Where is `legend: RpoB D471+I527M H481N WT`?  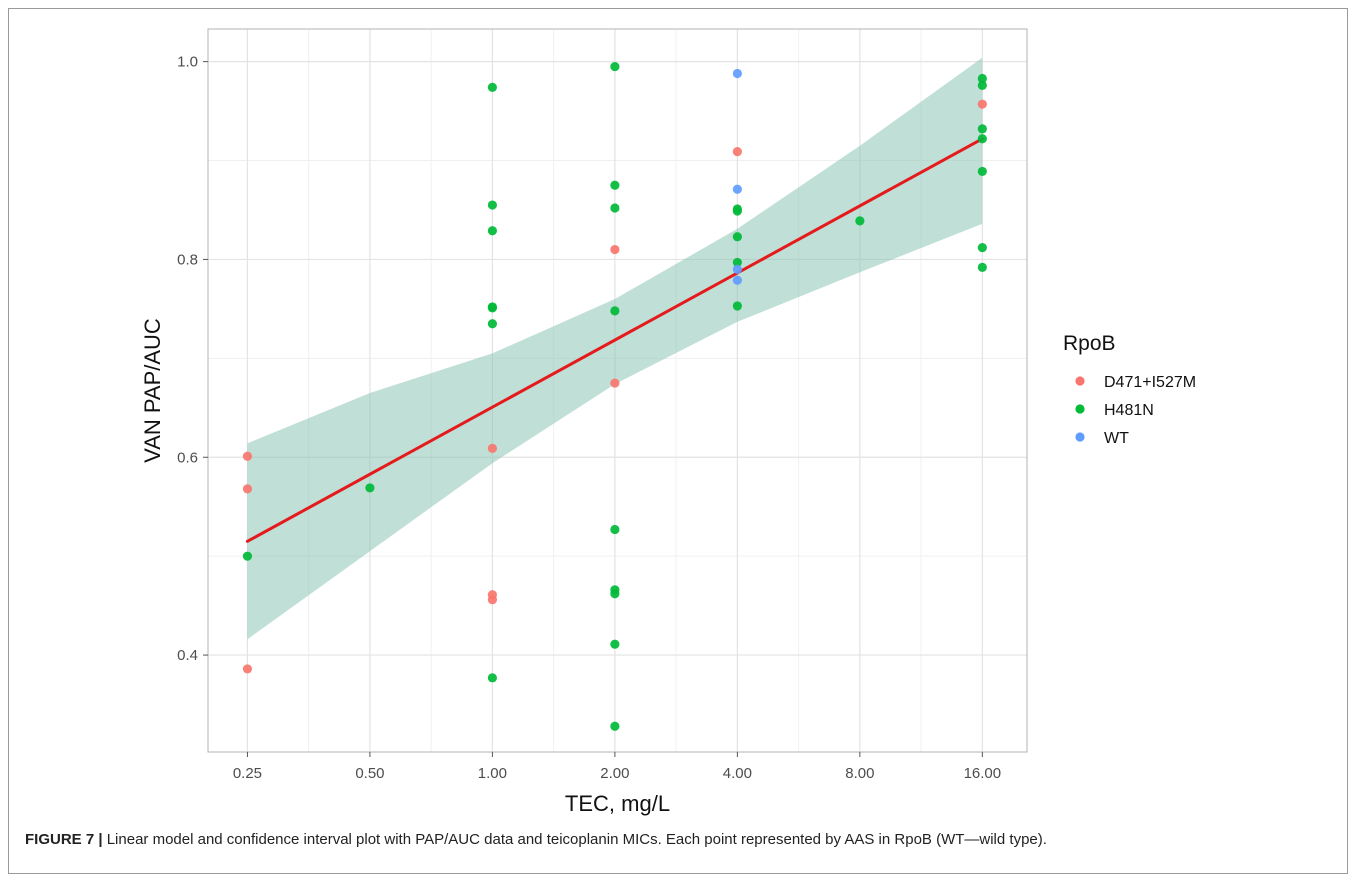 legend: RpoB D471+I527M H481N WT is located at coordinates (1129, 389).